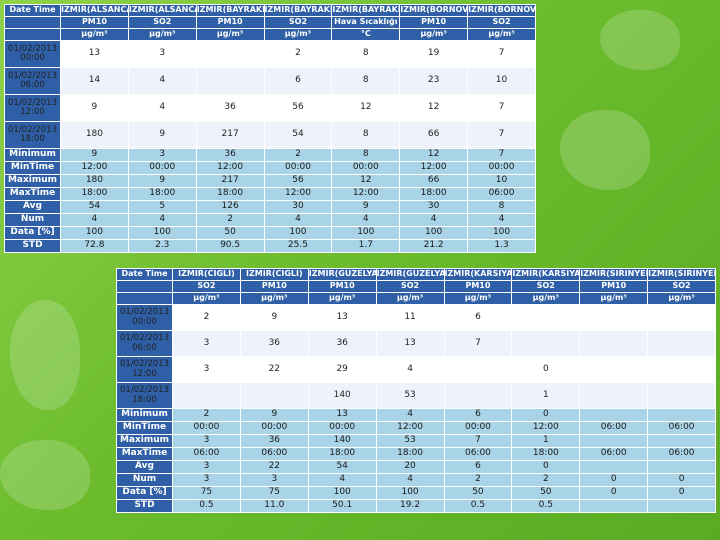 The height and width of the screenshot is (540, 720). I want to click on date-time-cell: 01/02/2013 00:00, so click(32, 54).